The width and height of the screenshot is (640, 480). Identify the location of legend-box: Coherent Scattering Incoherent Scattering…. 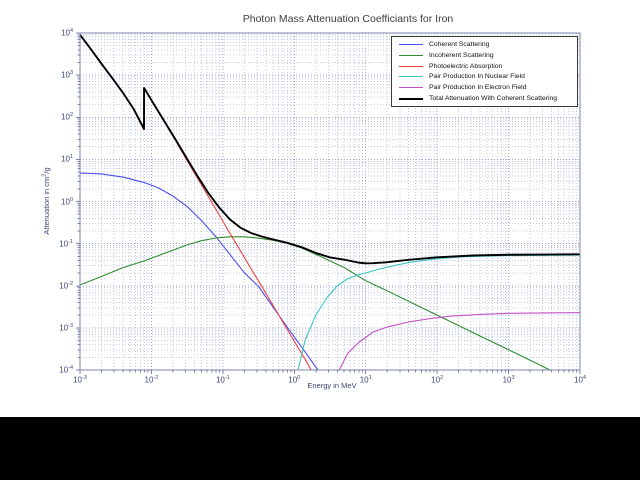
(484, 71).